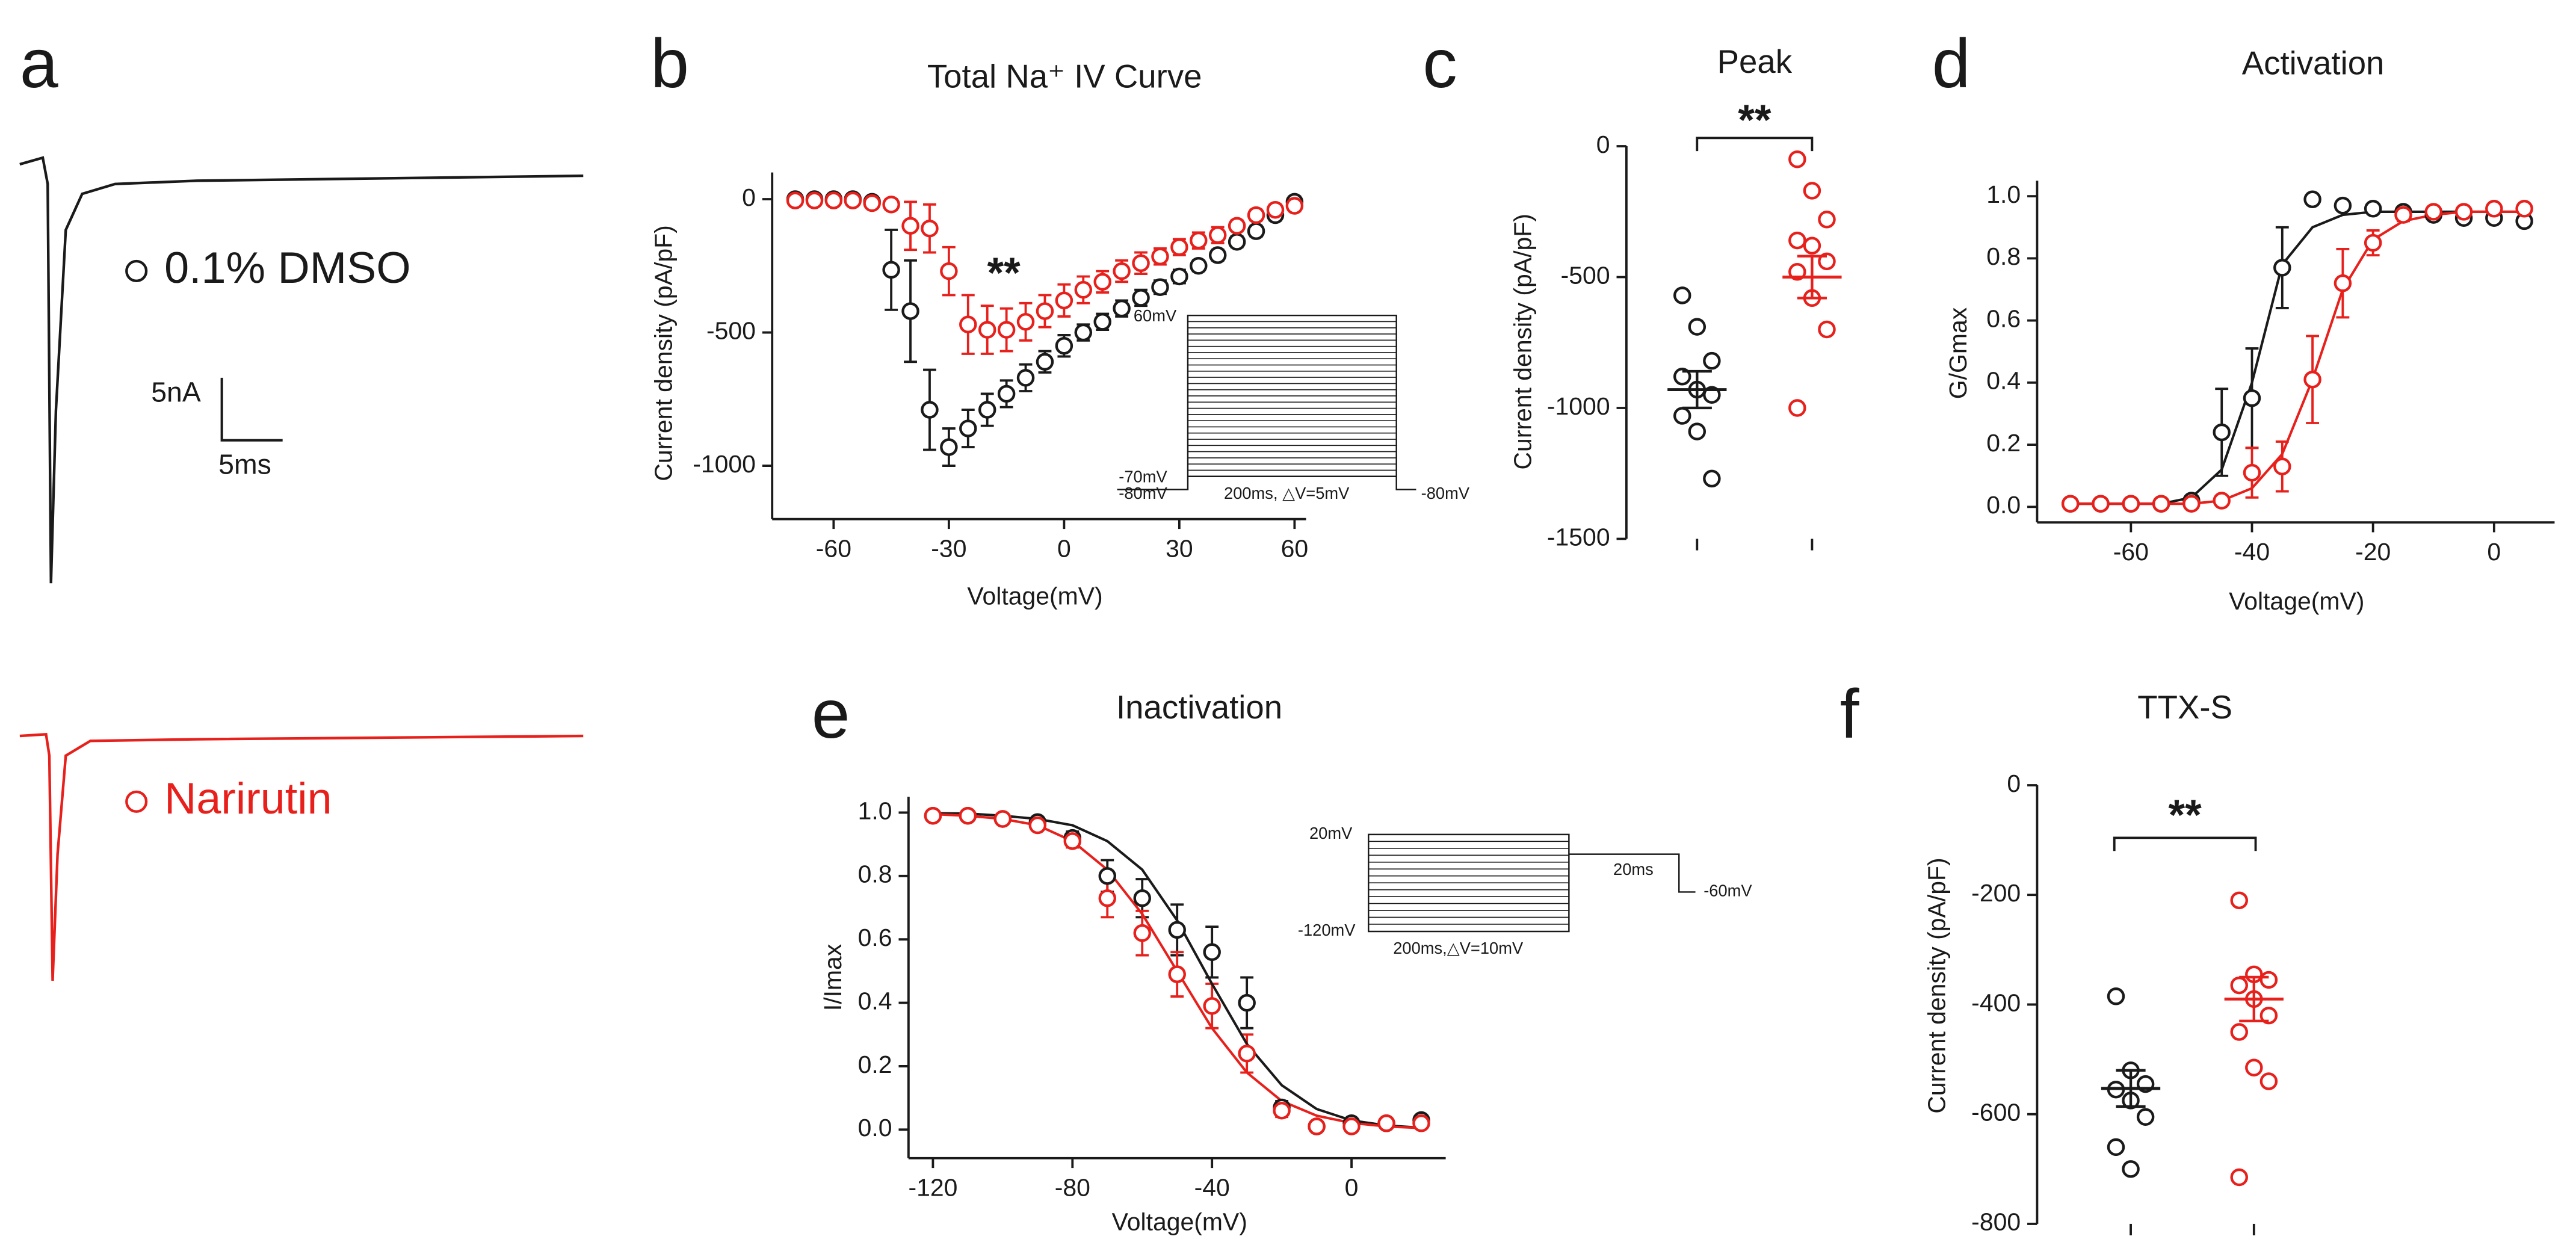  Describe the element at coordinates (1004, 273) in the screenshot. I see `significance: **` at that location.